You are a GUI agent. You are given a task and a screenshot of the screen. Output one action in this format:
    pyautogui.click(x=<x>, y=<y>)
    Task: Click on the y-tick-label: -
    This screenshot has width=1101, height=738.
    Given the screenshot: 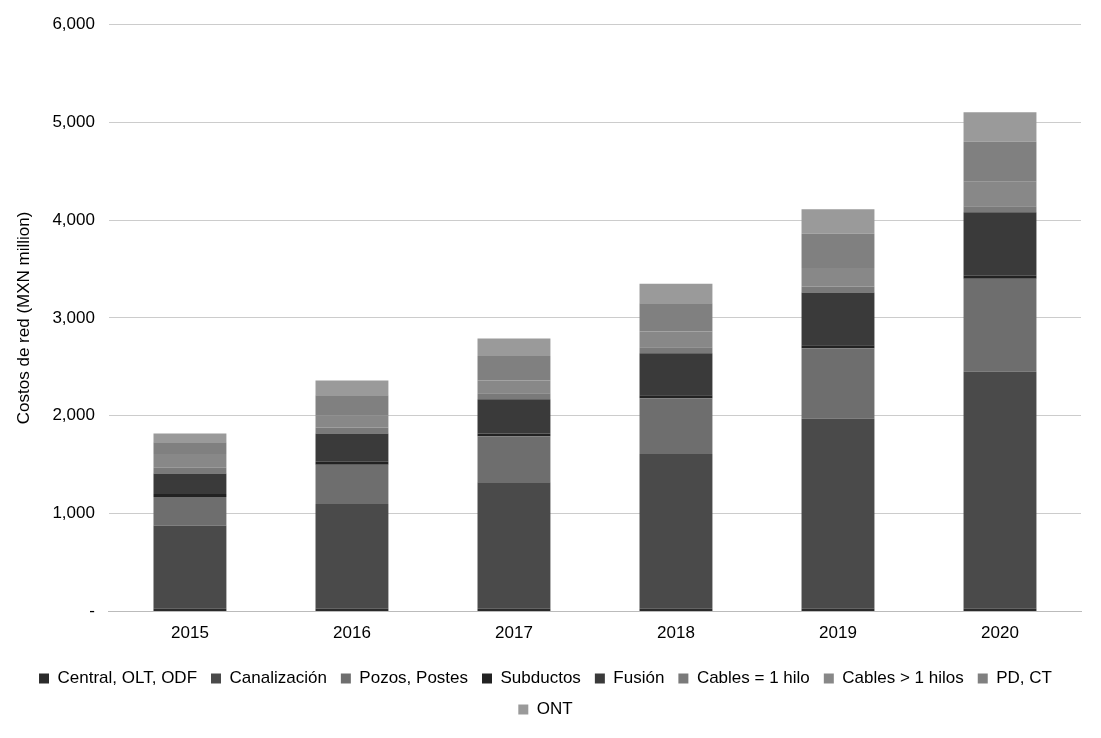 What is the action you would take?
    pyautogui.click(x=92, y=611)
    